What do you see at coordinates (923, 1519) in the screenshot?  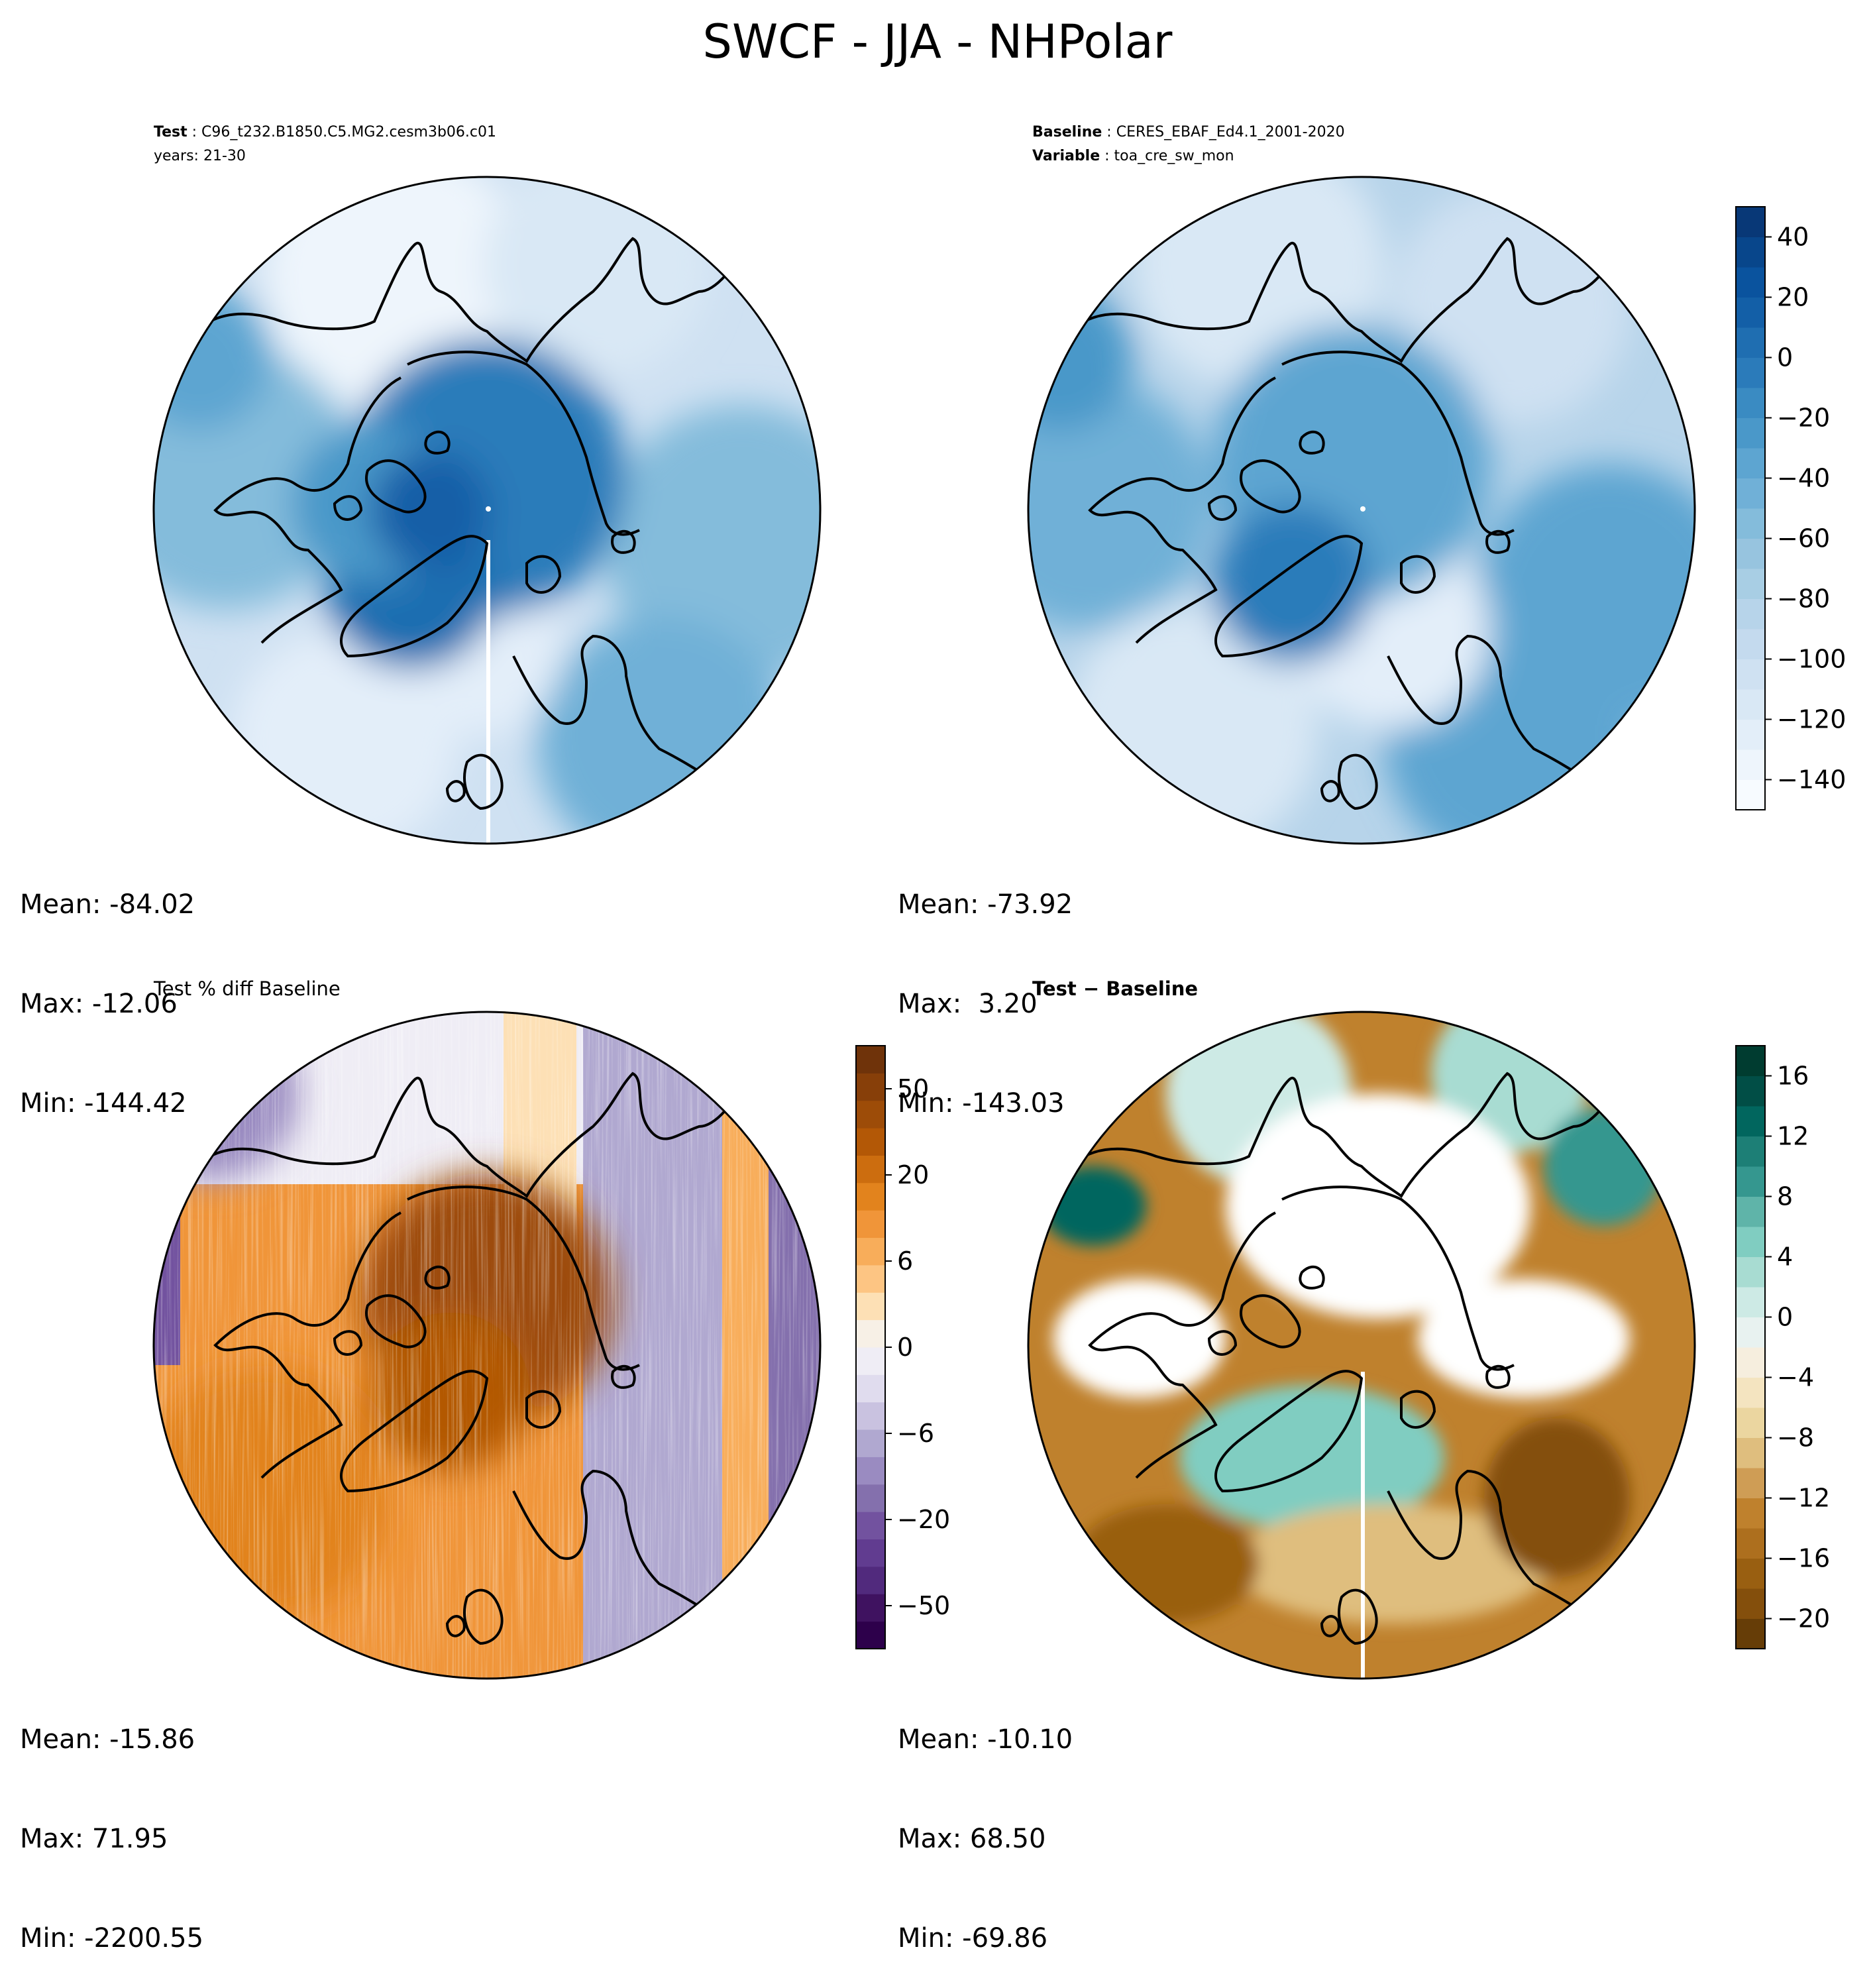 I see `colorbar-puor-tick-label: −20` at bounding box center [923, 1519].